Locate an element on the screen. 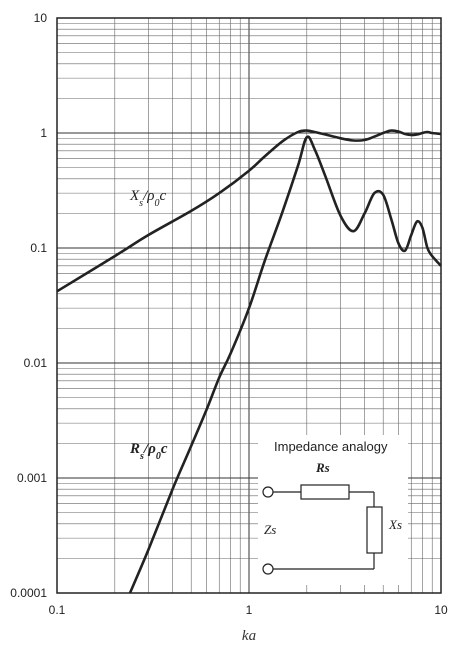 This screenshot has width=462, height=653. y-tick-label: 0.001 is located at coordinates (32, 478).